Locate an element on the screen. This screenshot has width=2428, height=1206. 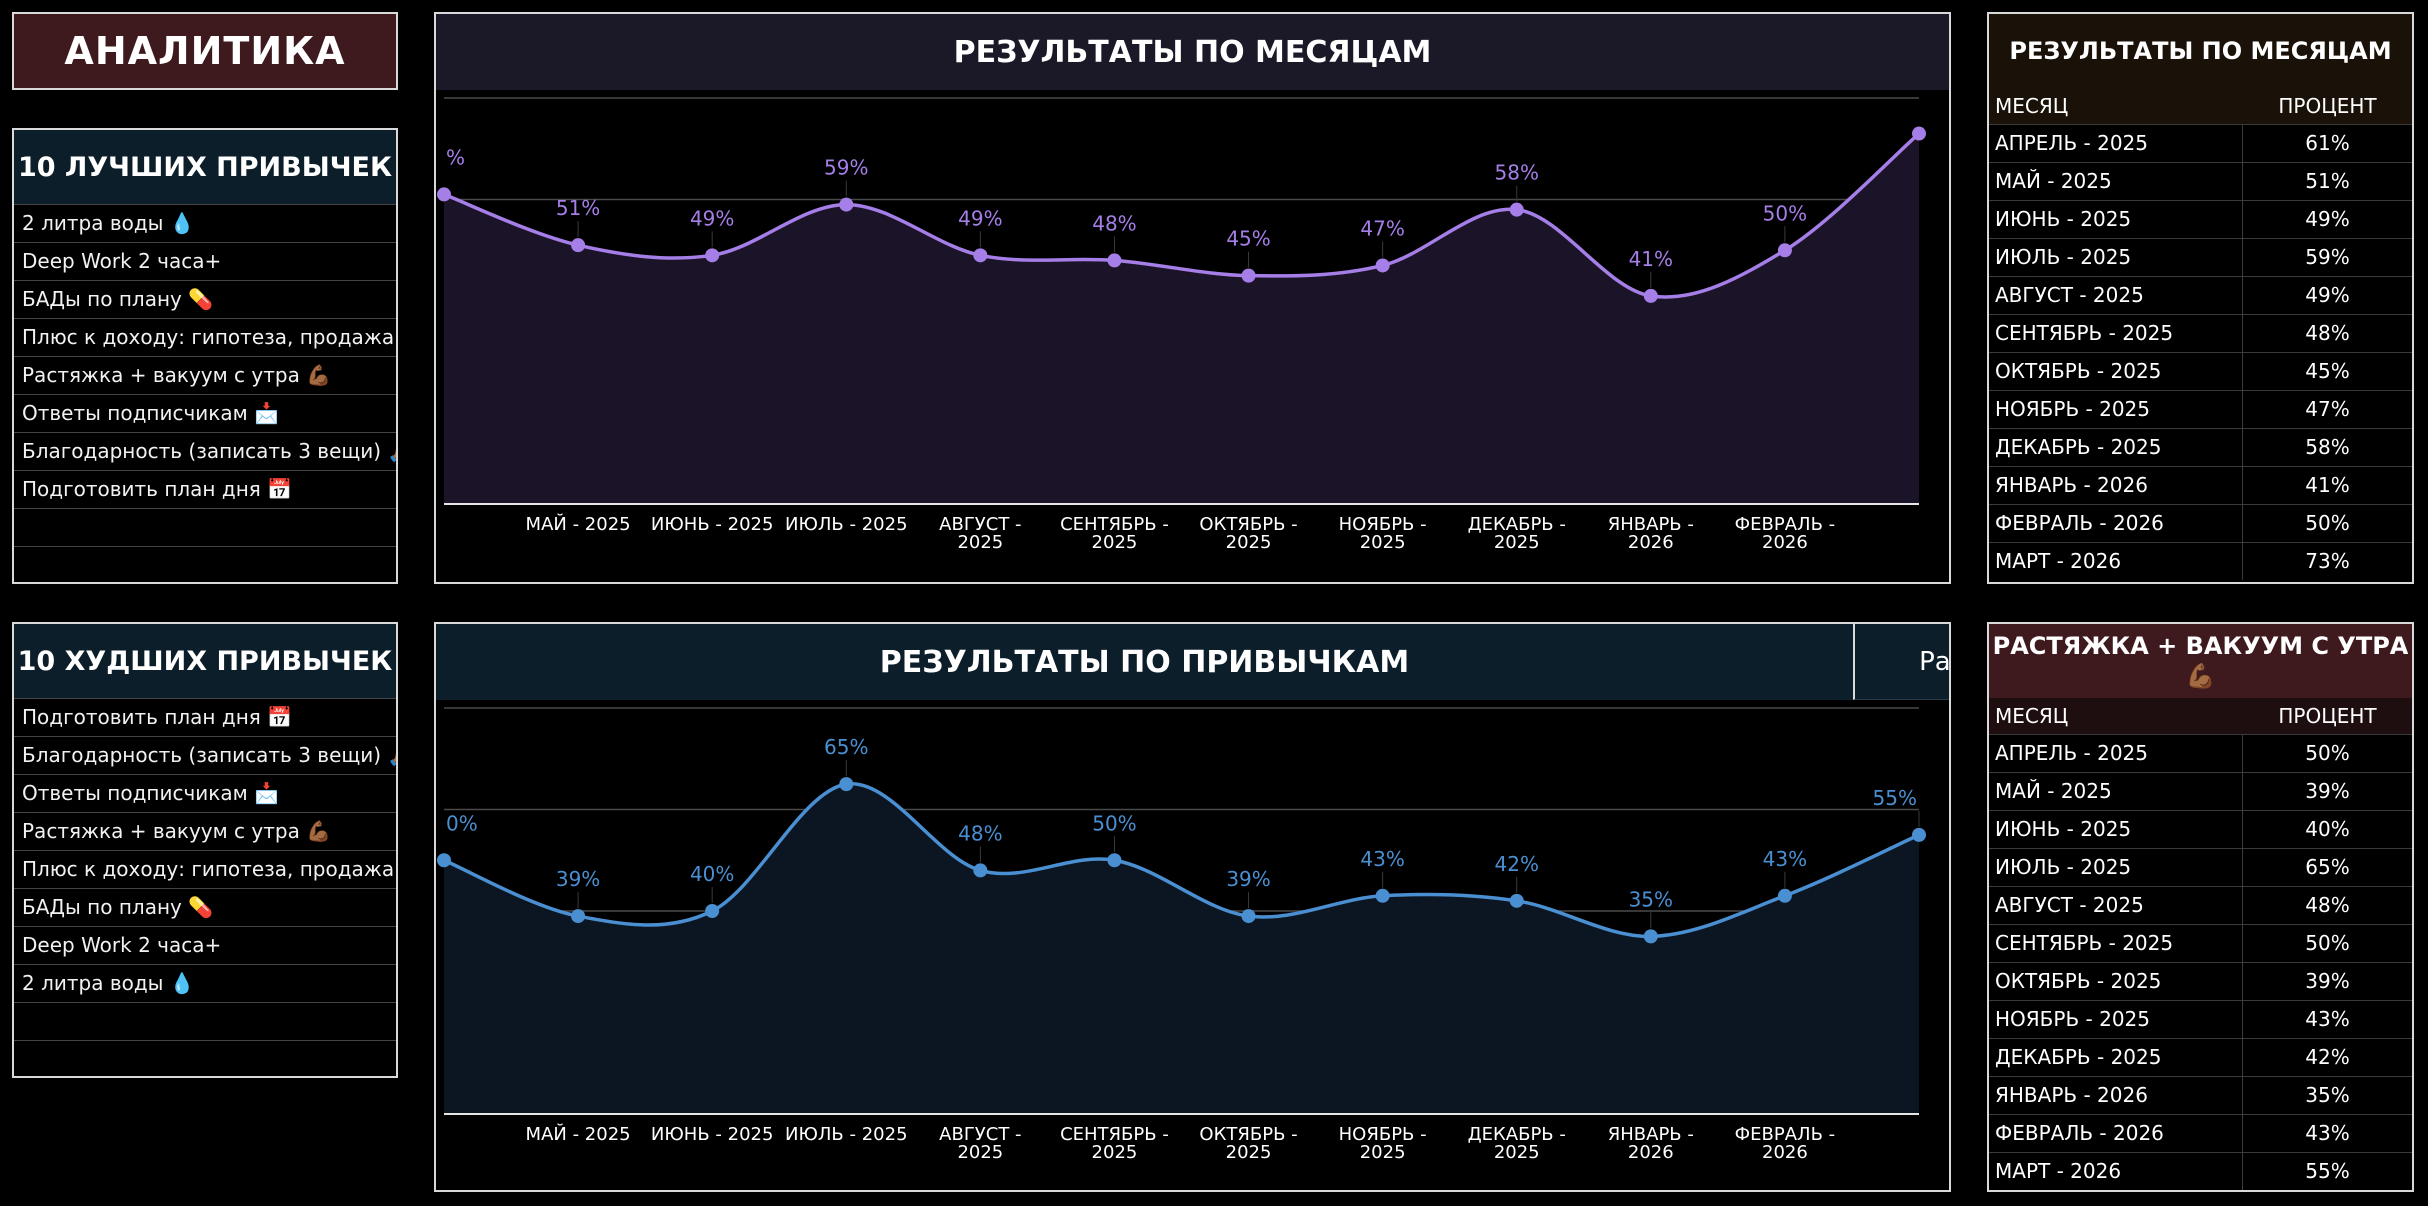
edge-data-label: 0% is located at coordinates (462, 823).